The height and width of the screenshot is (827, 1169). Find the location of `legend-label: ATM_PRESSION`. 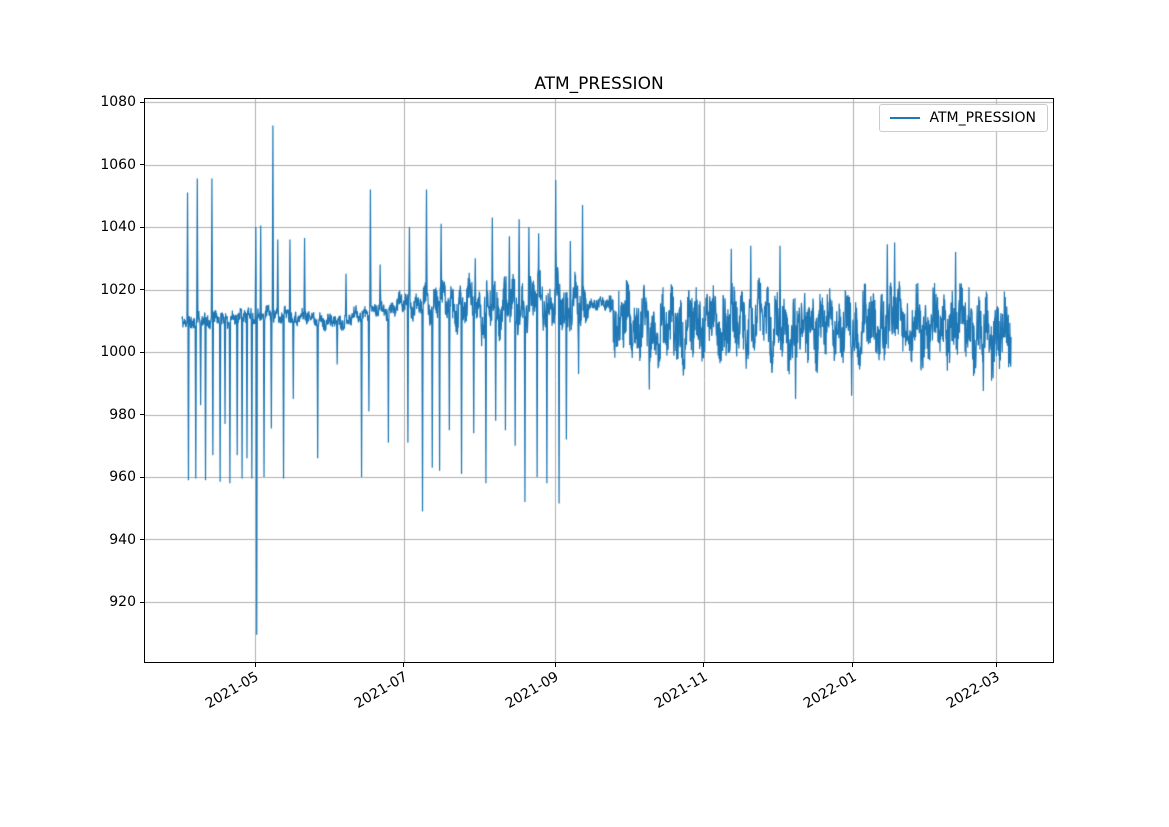

legend-label: ATM_PRESSION is located at coordinates (982, 118).